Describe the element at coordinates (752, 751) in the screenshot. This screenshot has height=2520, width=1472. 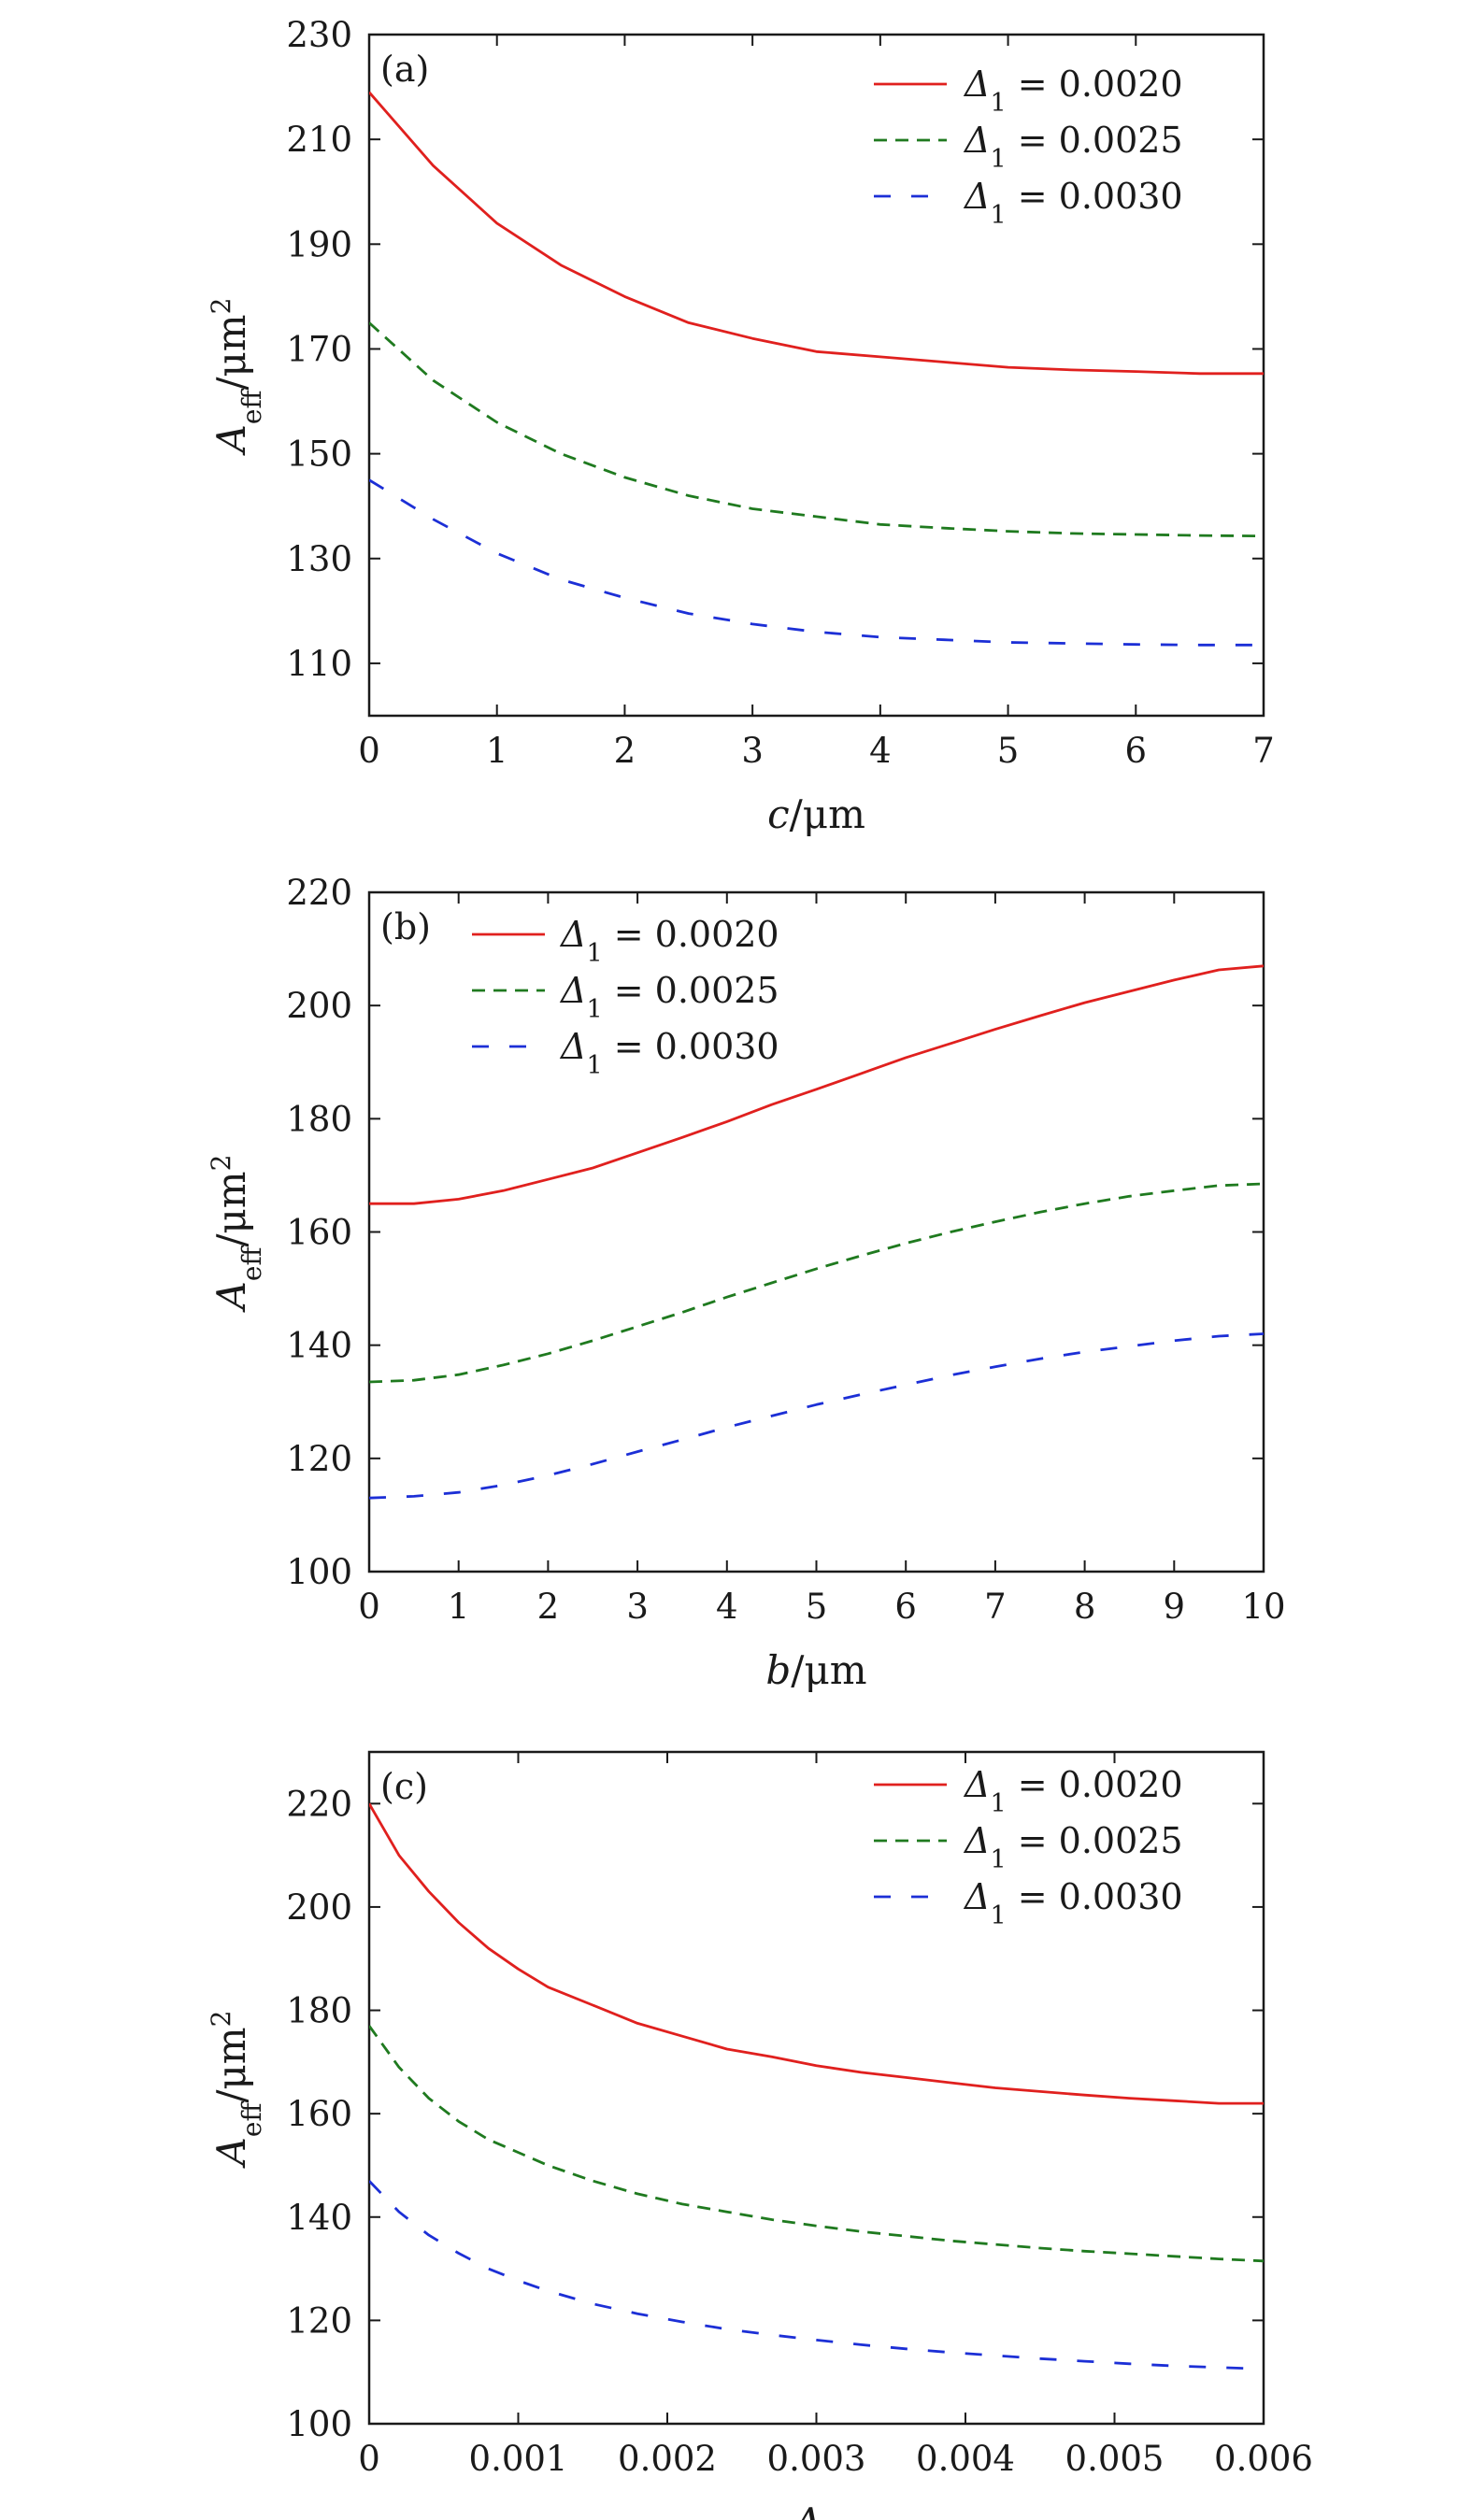
I see `x-tick-label: 3` at that location.